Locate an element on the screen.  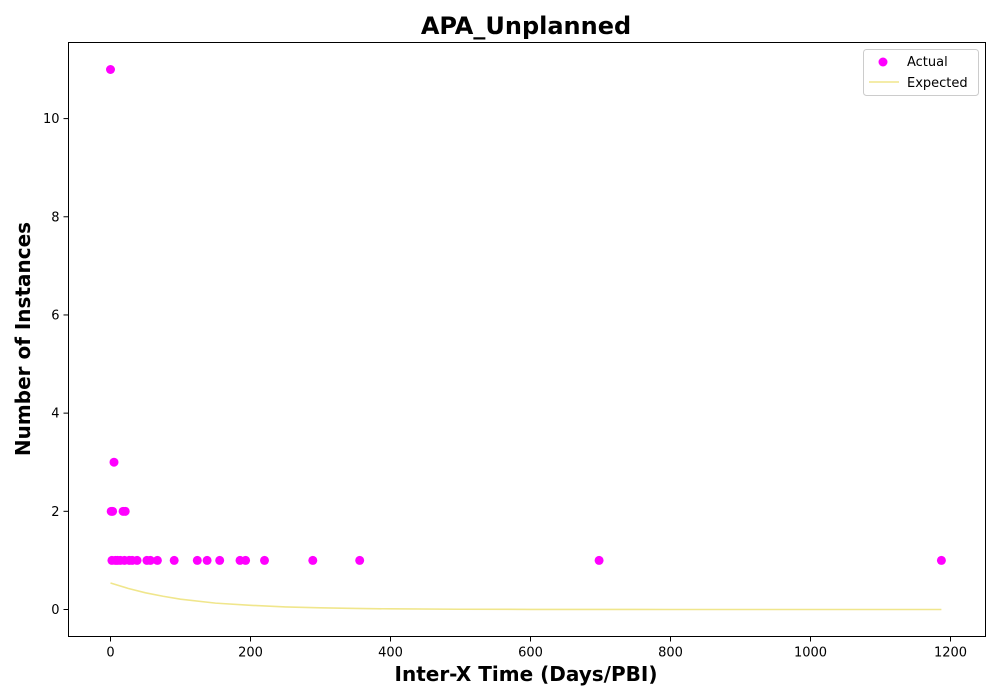
legend: Actual Expected is located at coordinates (921, 72).